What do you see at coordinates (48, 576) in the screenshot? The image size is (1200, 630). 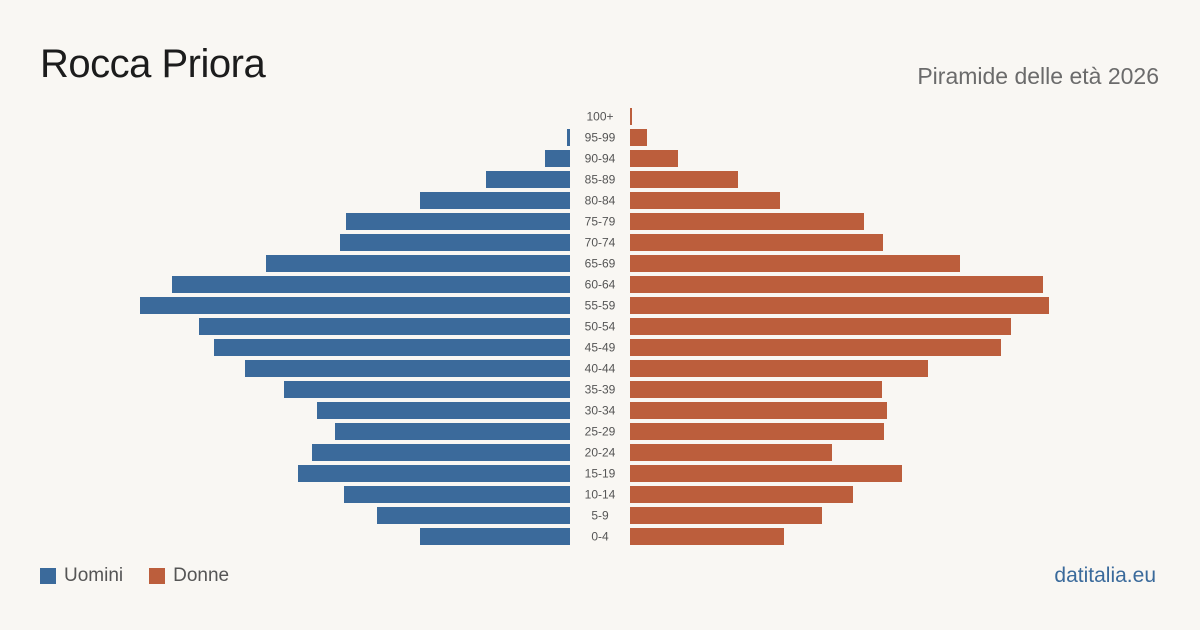 I see `legend-swatch-uomini` at bounding box center [48, 576].